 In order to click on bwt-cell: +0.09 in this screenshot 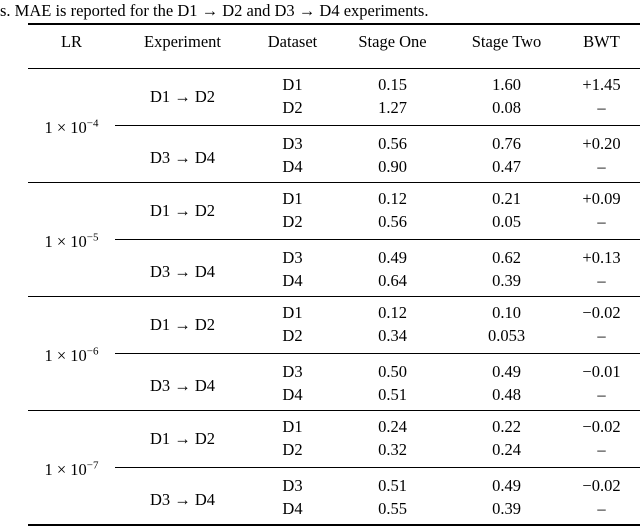, I will do `click(601, 198)`.